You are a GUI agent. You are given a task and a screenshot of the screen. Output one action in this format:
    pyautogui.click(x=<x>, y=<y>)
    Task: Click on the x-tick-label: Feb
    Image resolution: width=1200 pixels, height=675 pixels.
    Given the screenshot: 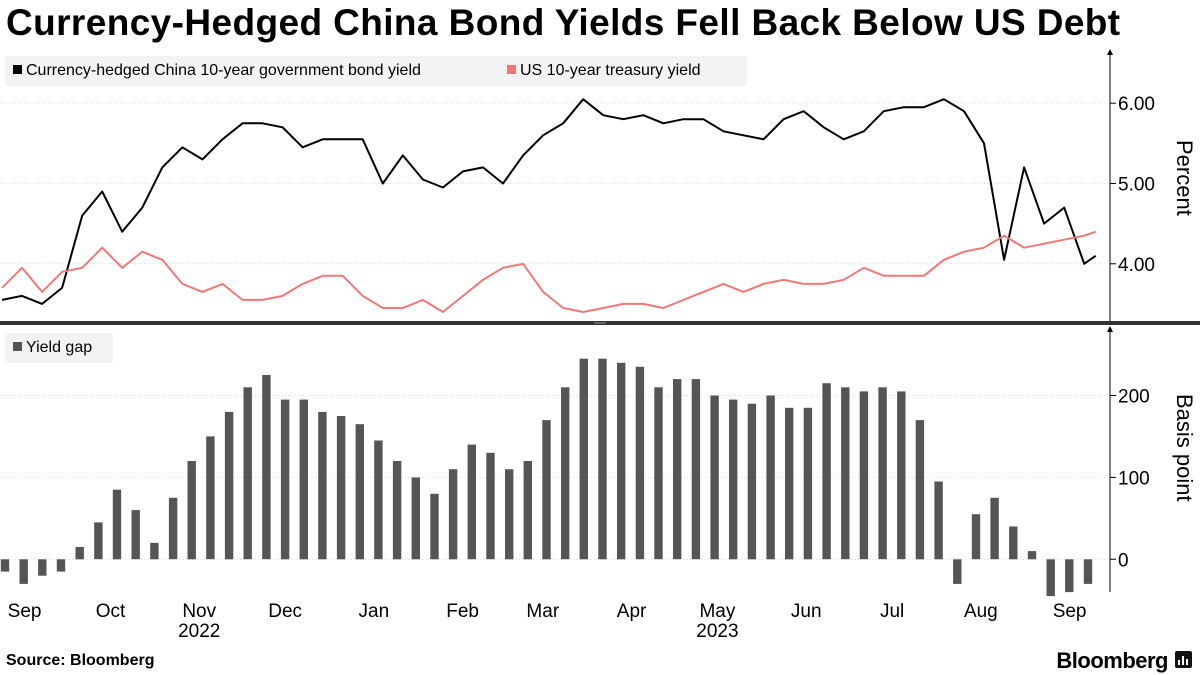 What is the action you would take?
    pyautogui.click(x=462, y=611)
    